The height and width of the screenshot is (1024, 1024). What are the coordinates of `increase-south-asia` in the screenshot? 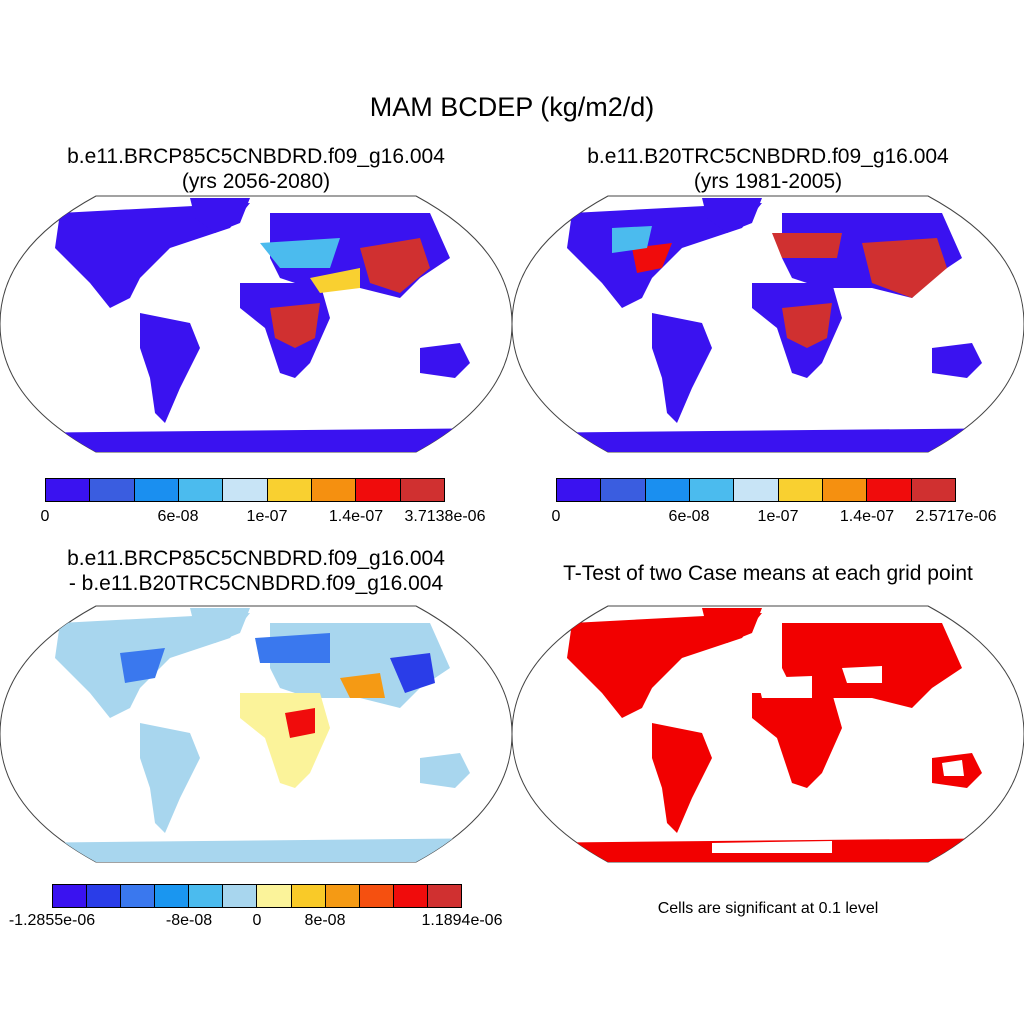 It's located at (362, 685).